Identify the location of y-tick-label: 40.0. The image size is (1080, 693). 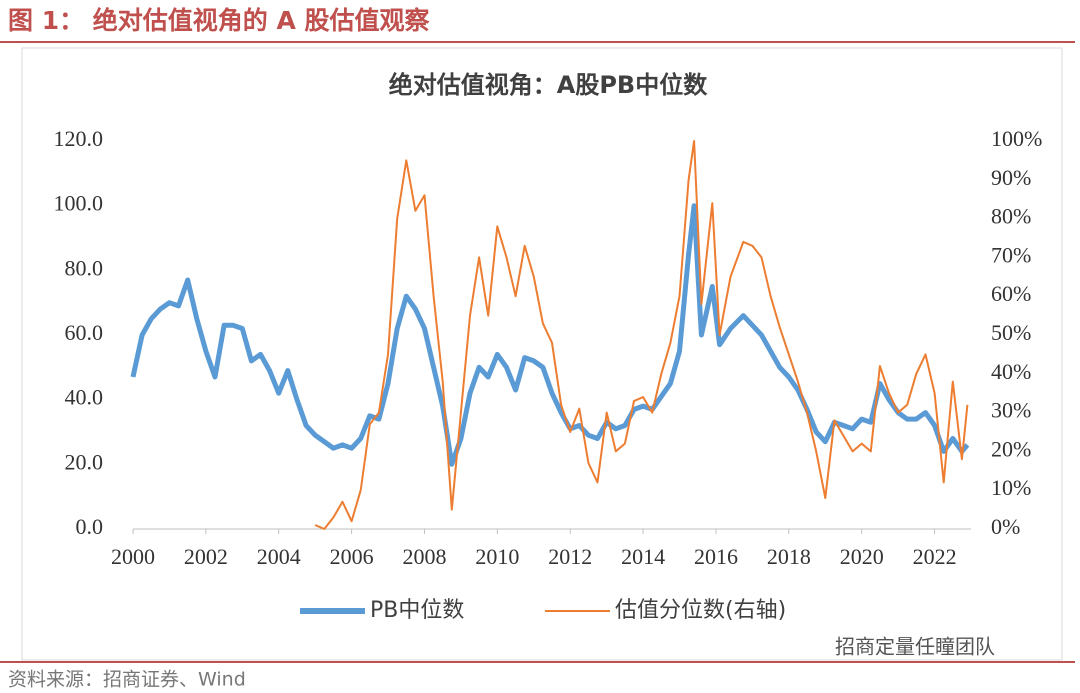
(84, 397).